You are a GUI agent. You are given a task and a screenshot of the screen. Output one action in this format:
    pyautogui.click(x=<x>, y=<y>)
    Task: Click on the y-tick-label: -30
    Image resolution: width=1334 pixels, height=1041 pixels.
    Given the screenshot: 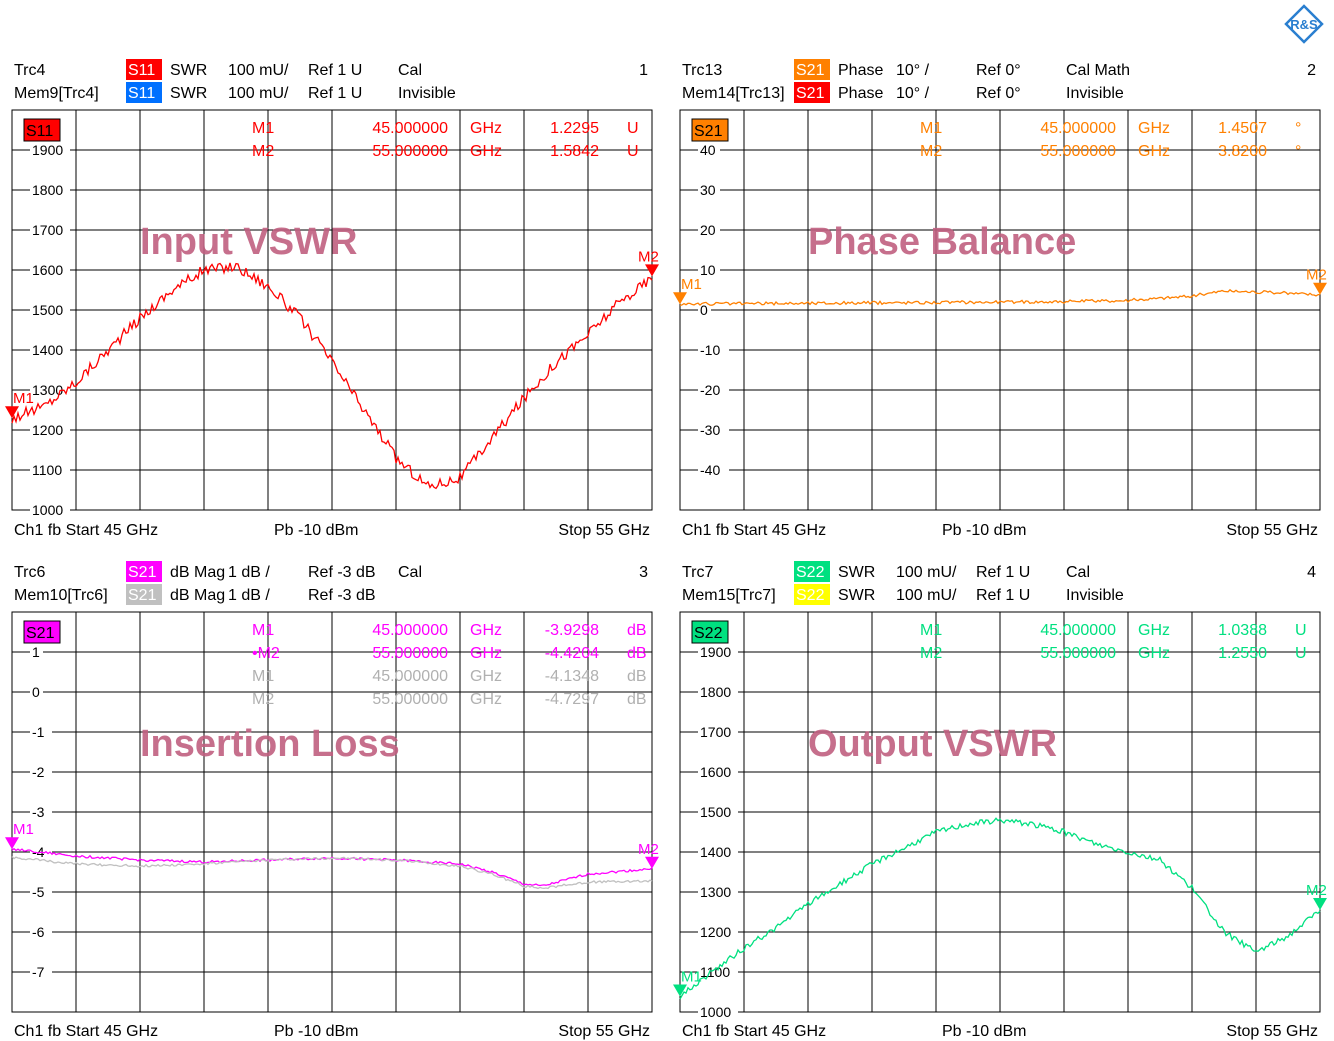 What is the action you would take?
    pyautogui.click(x=710, y=430)
    